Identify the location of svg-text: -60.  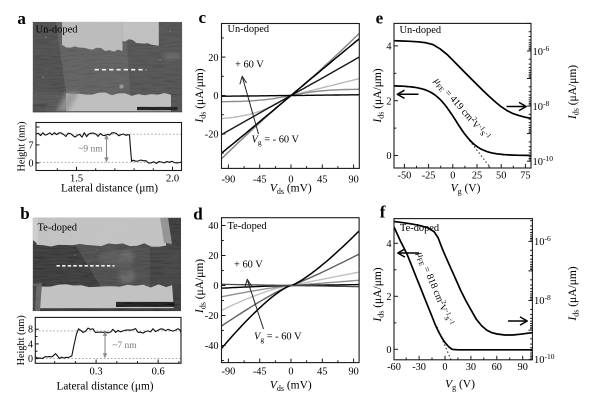
(394, 367).